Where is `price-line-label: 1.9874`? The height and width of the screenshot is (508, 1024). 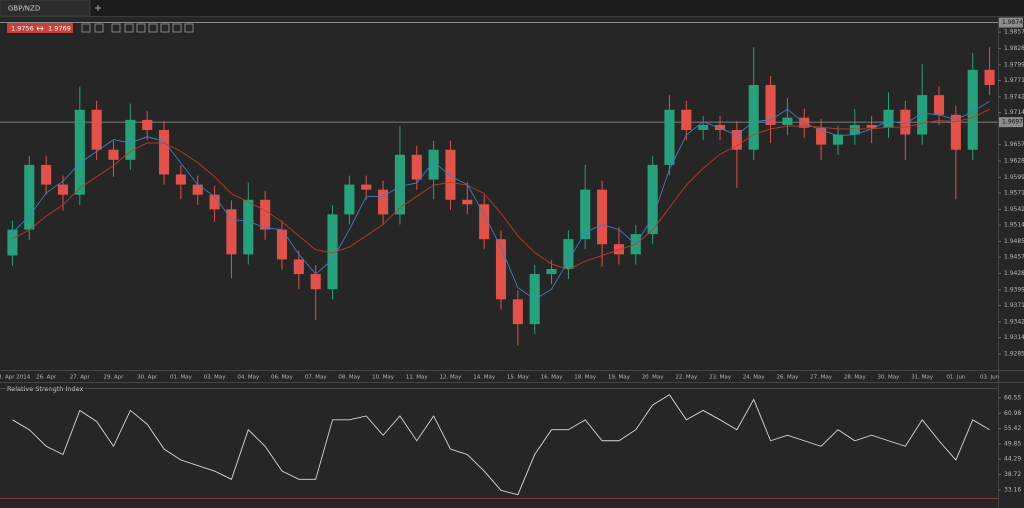
price-line-label: 1.9874 is located at coordinates (1012, 22).